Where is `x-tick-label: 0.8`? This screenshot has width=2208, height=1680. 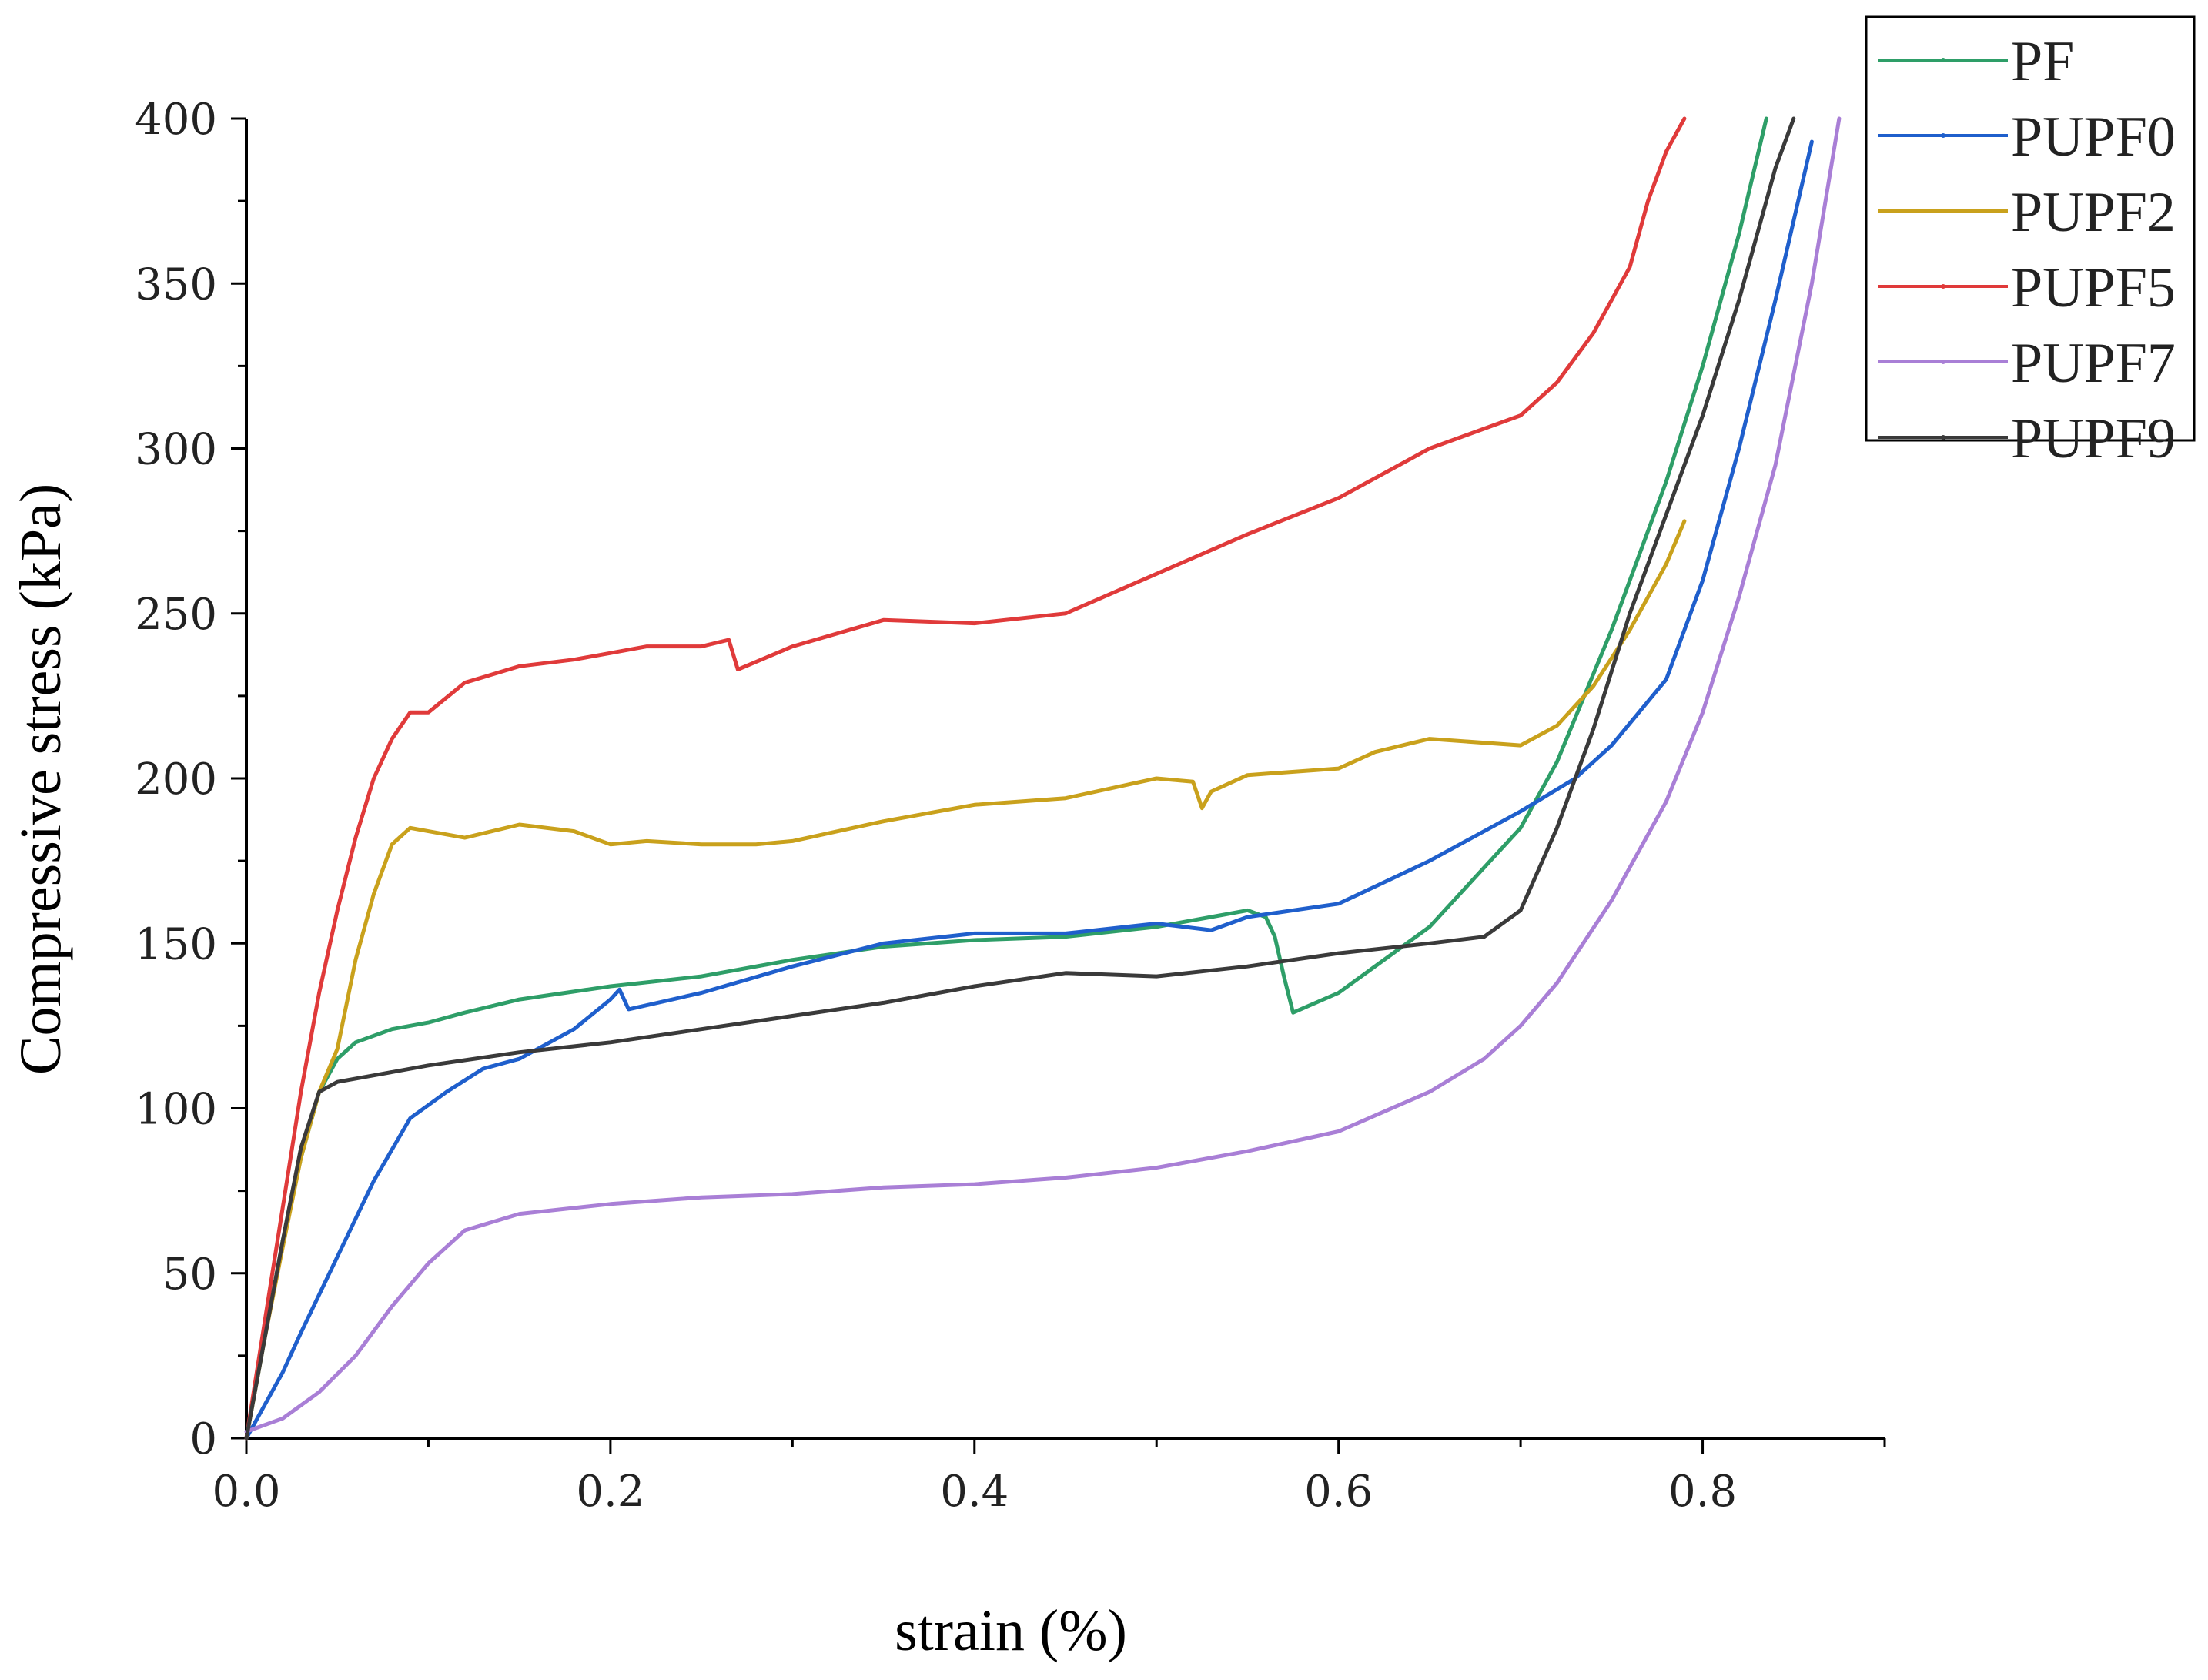
x-tick-label: 0.8 is located at coordinates (1703, 1492).